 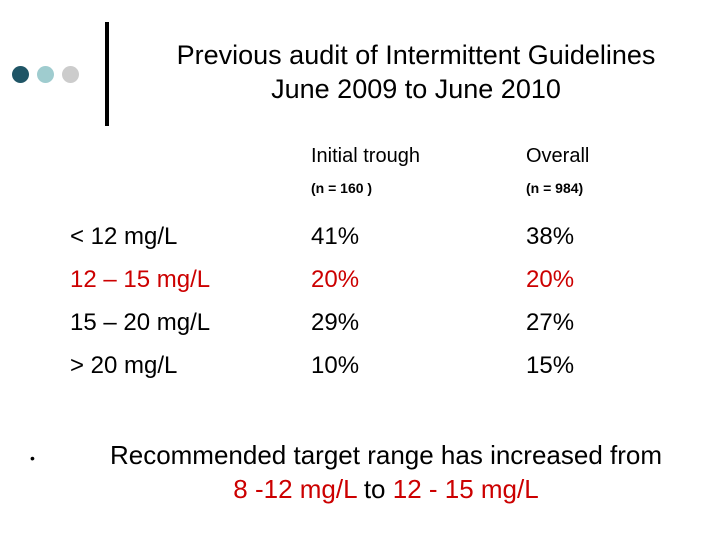 What do you see at coordinates (20, 74) in the screenshot?
I see `dot-dark` at bounding box center [20, 74].